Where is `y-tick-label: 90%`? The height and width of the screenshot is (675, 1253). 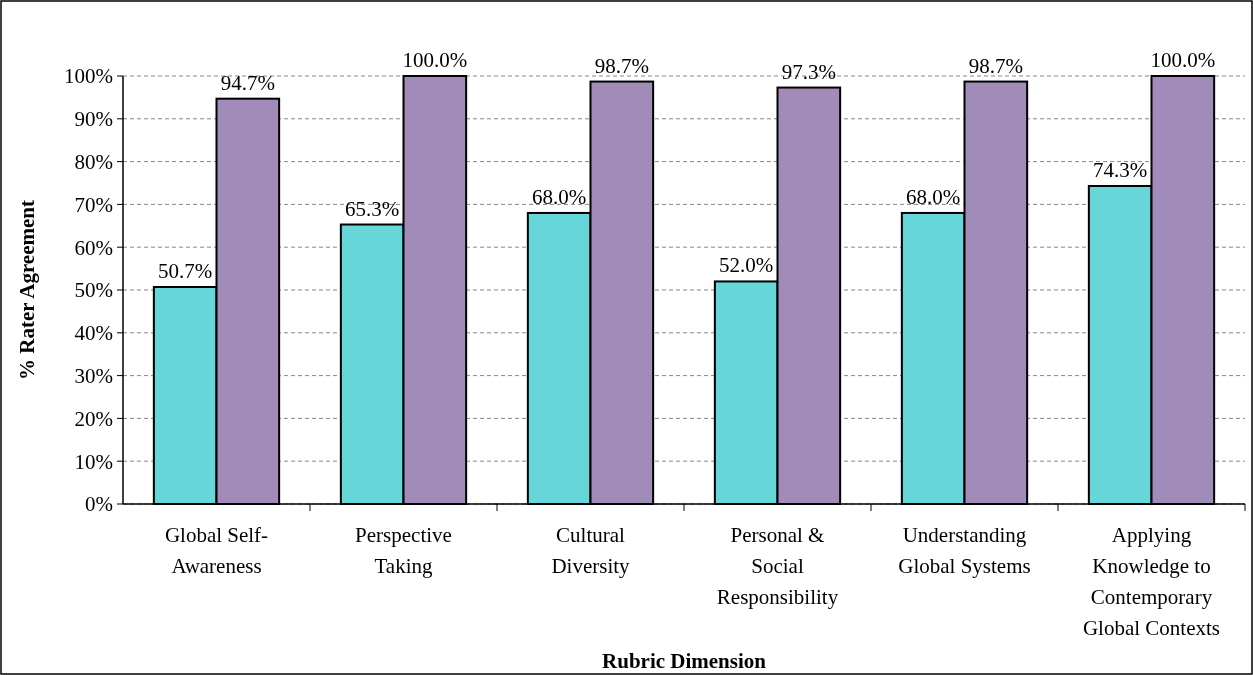
y-tick-label: 90% is located at coordinates (93, 119).